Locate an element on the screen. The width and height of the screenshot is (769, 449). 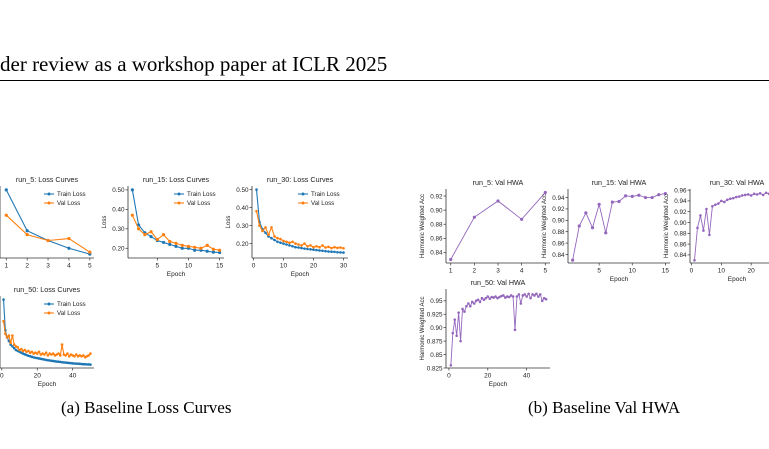
y-tick-label: 0.88 is located at coordinates (558, 232).